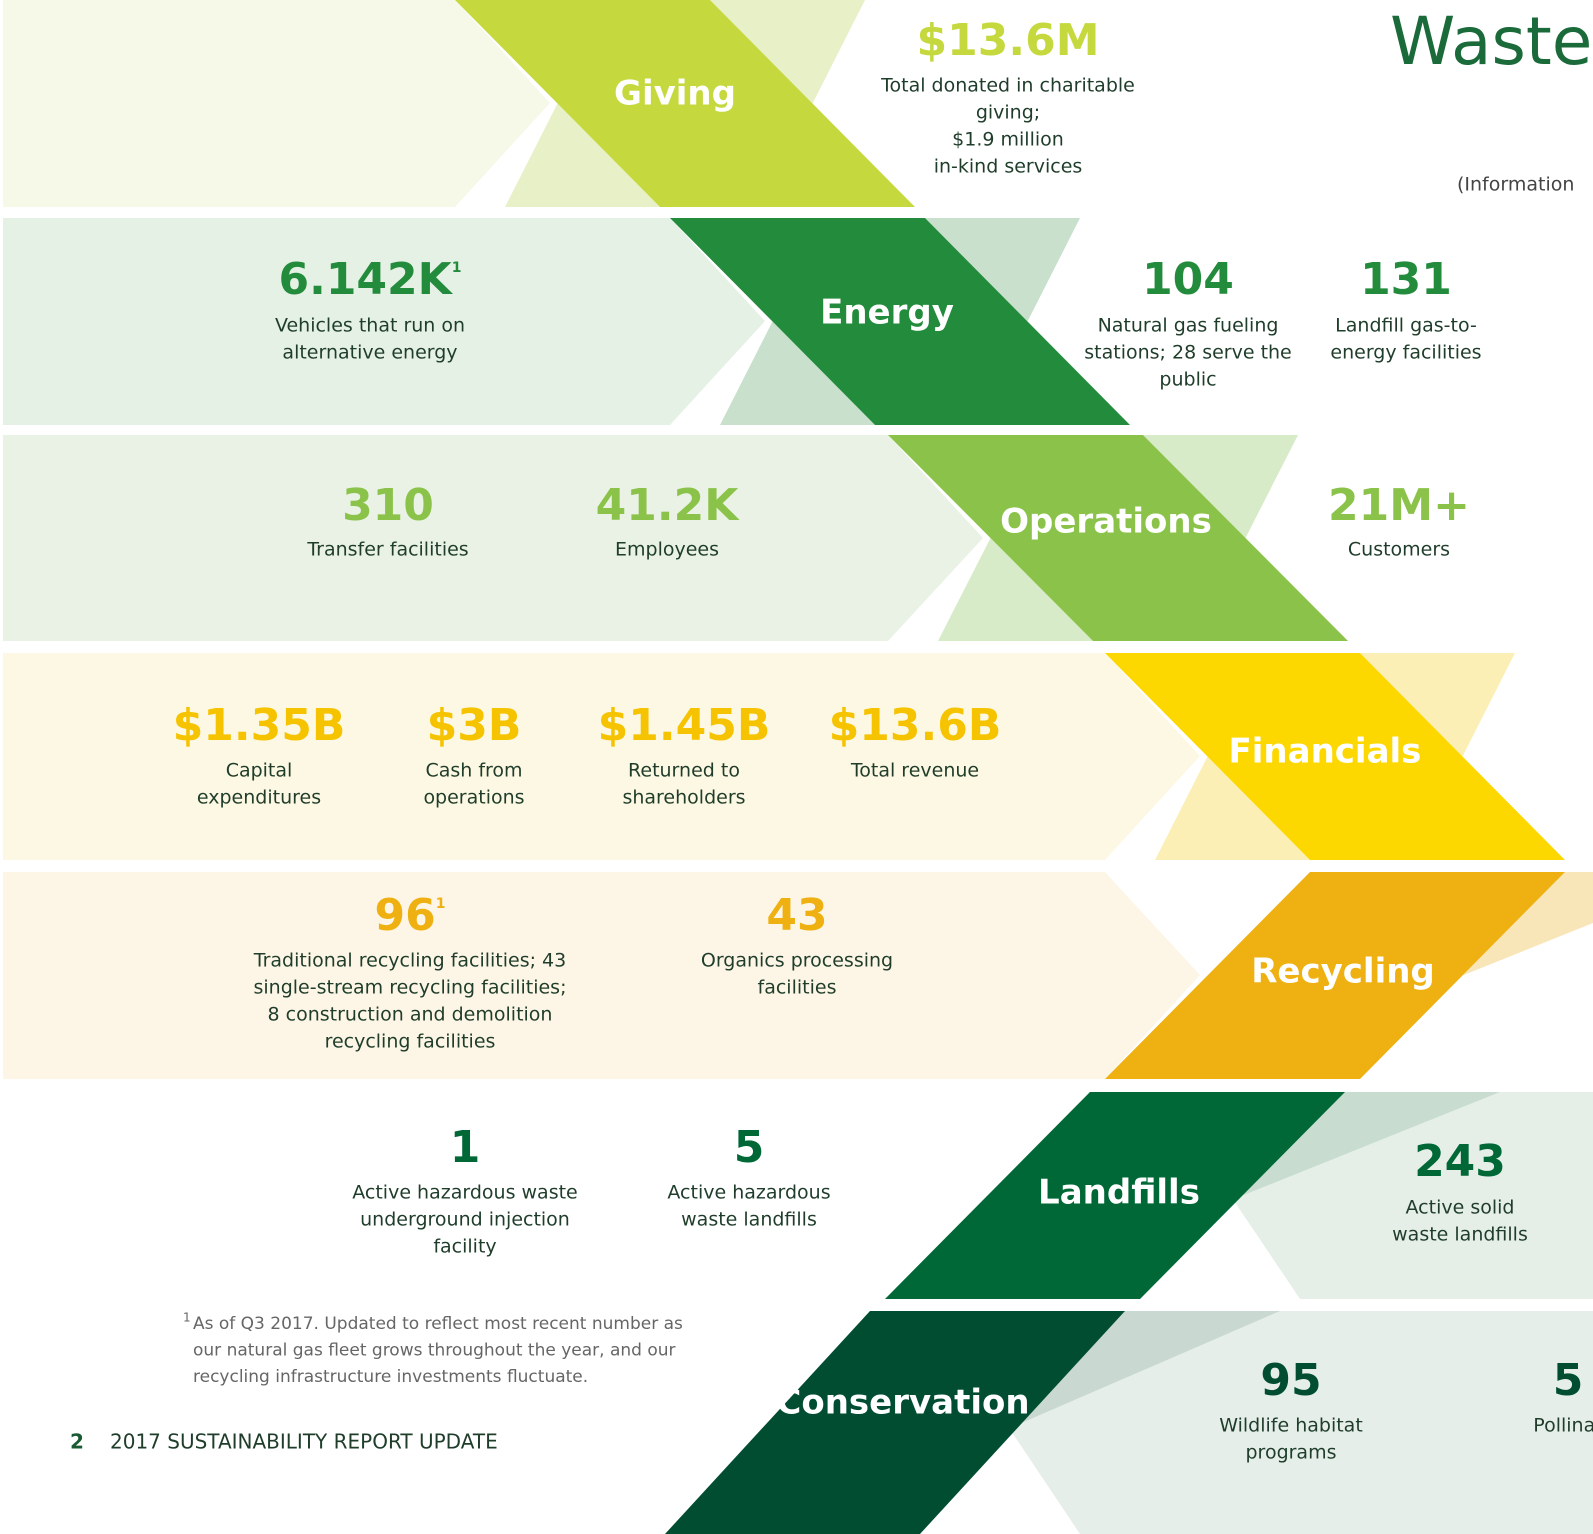  What do you see at coordinates (1343, 972) in the screenshot?
I see `section-label: Recycling` at bounding box center [1343, 972].